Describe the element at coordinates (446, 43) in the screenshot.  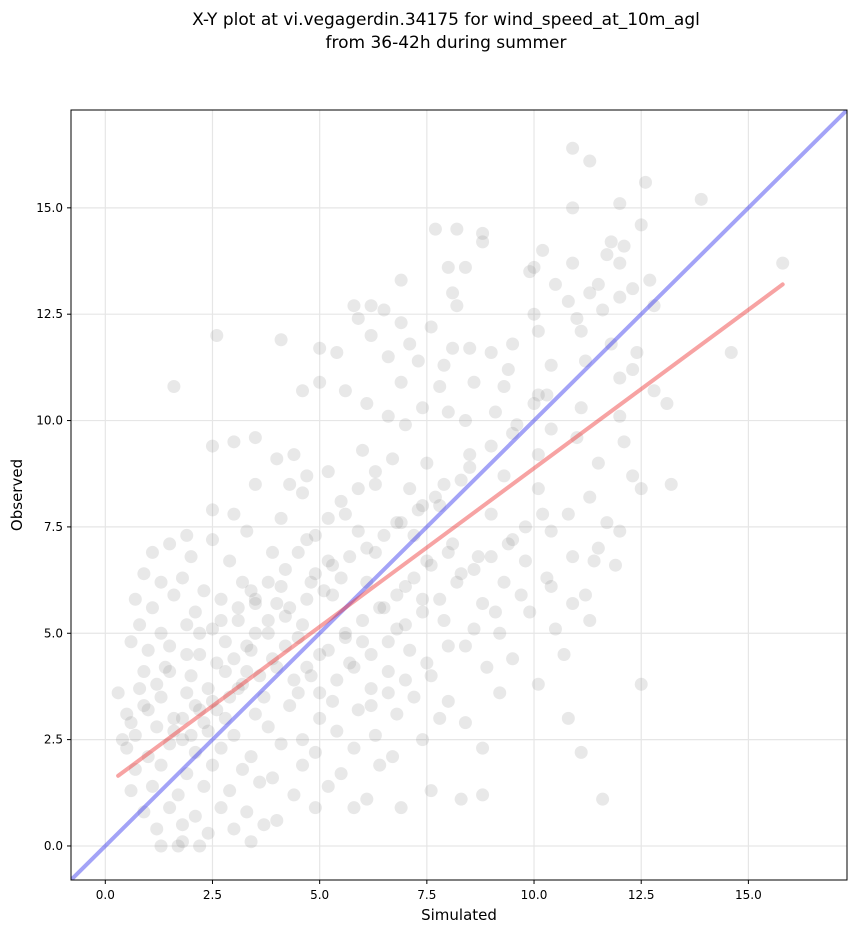
I see `chart-subtitle: from 36-42h during summer` at that location.